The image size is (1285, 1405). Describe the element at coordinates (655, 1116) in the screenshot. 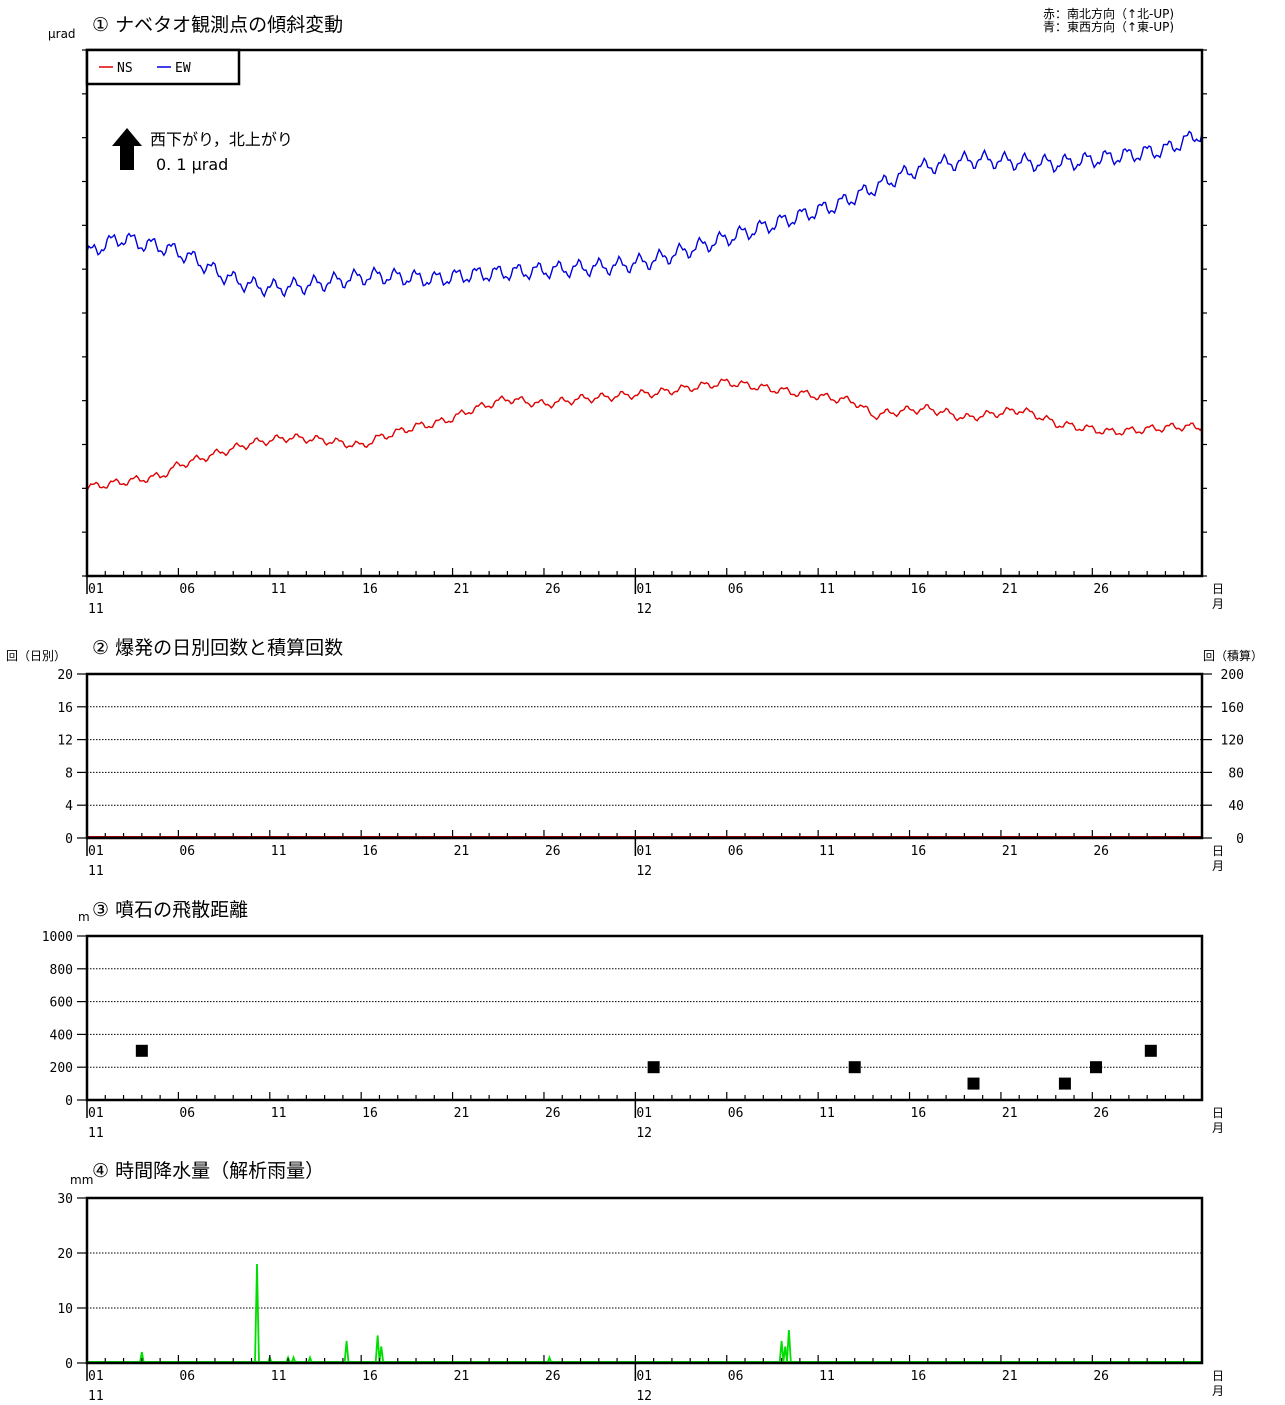

I see `ejecta-x-axis: 01 06 11 16 21 26 01 06 11 16 21 26 11 12 日月` at that location.